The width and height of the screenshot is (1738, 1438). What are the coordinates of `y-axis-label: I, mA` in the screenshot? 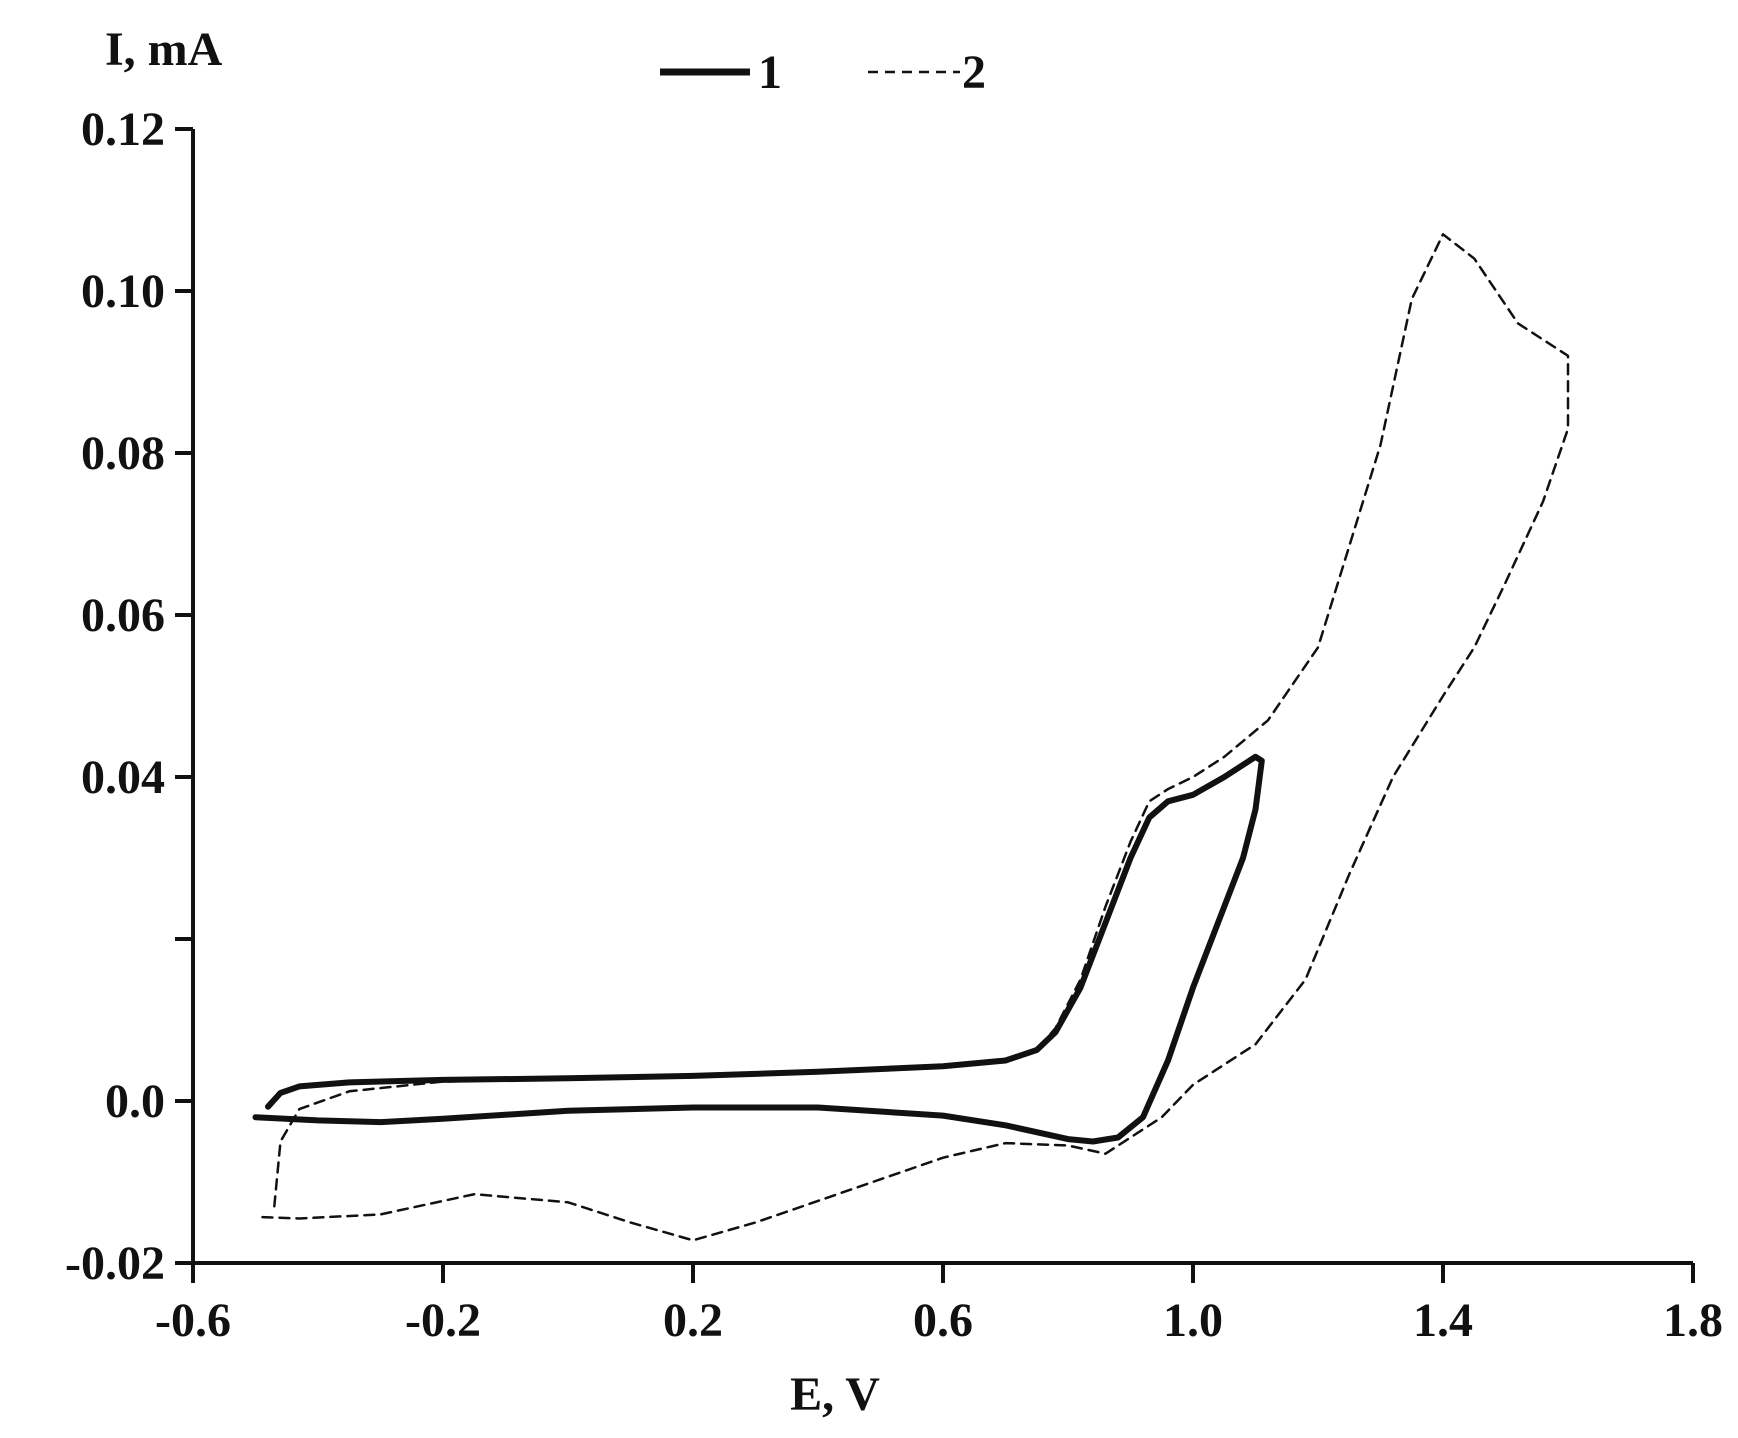 It's located at (164, 49).